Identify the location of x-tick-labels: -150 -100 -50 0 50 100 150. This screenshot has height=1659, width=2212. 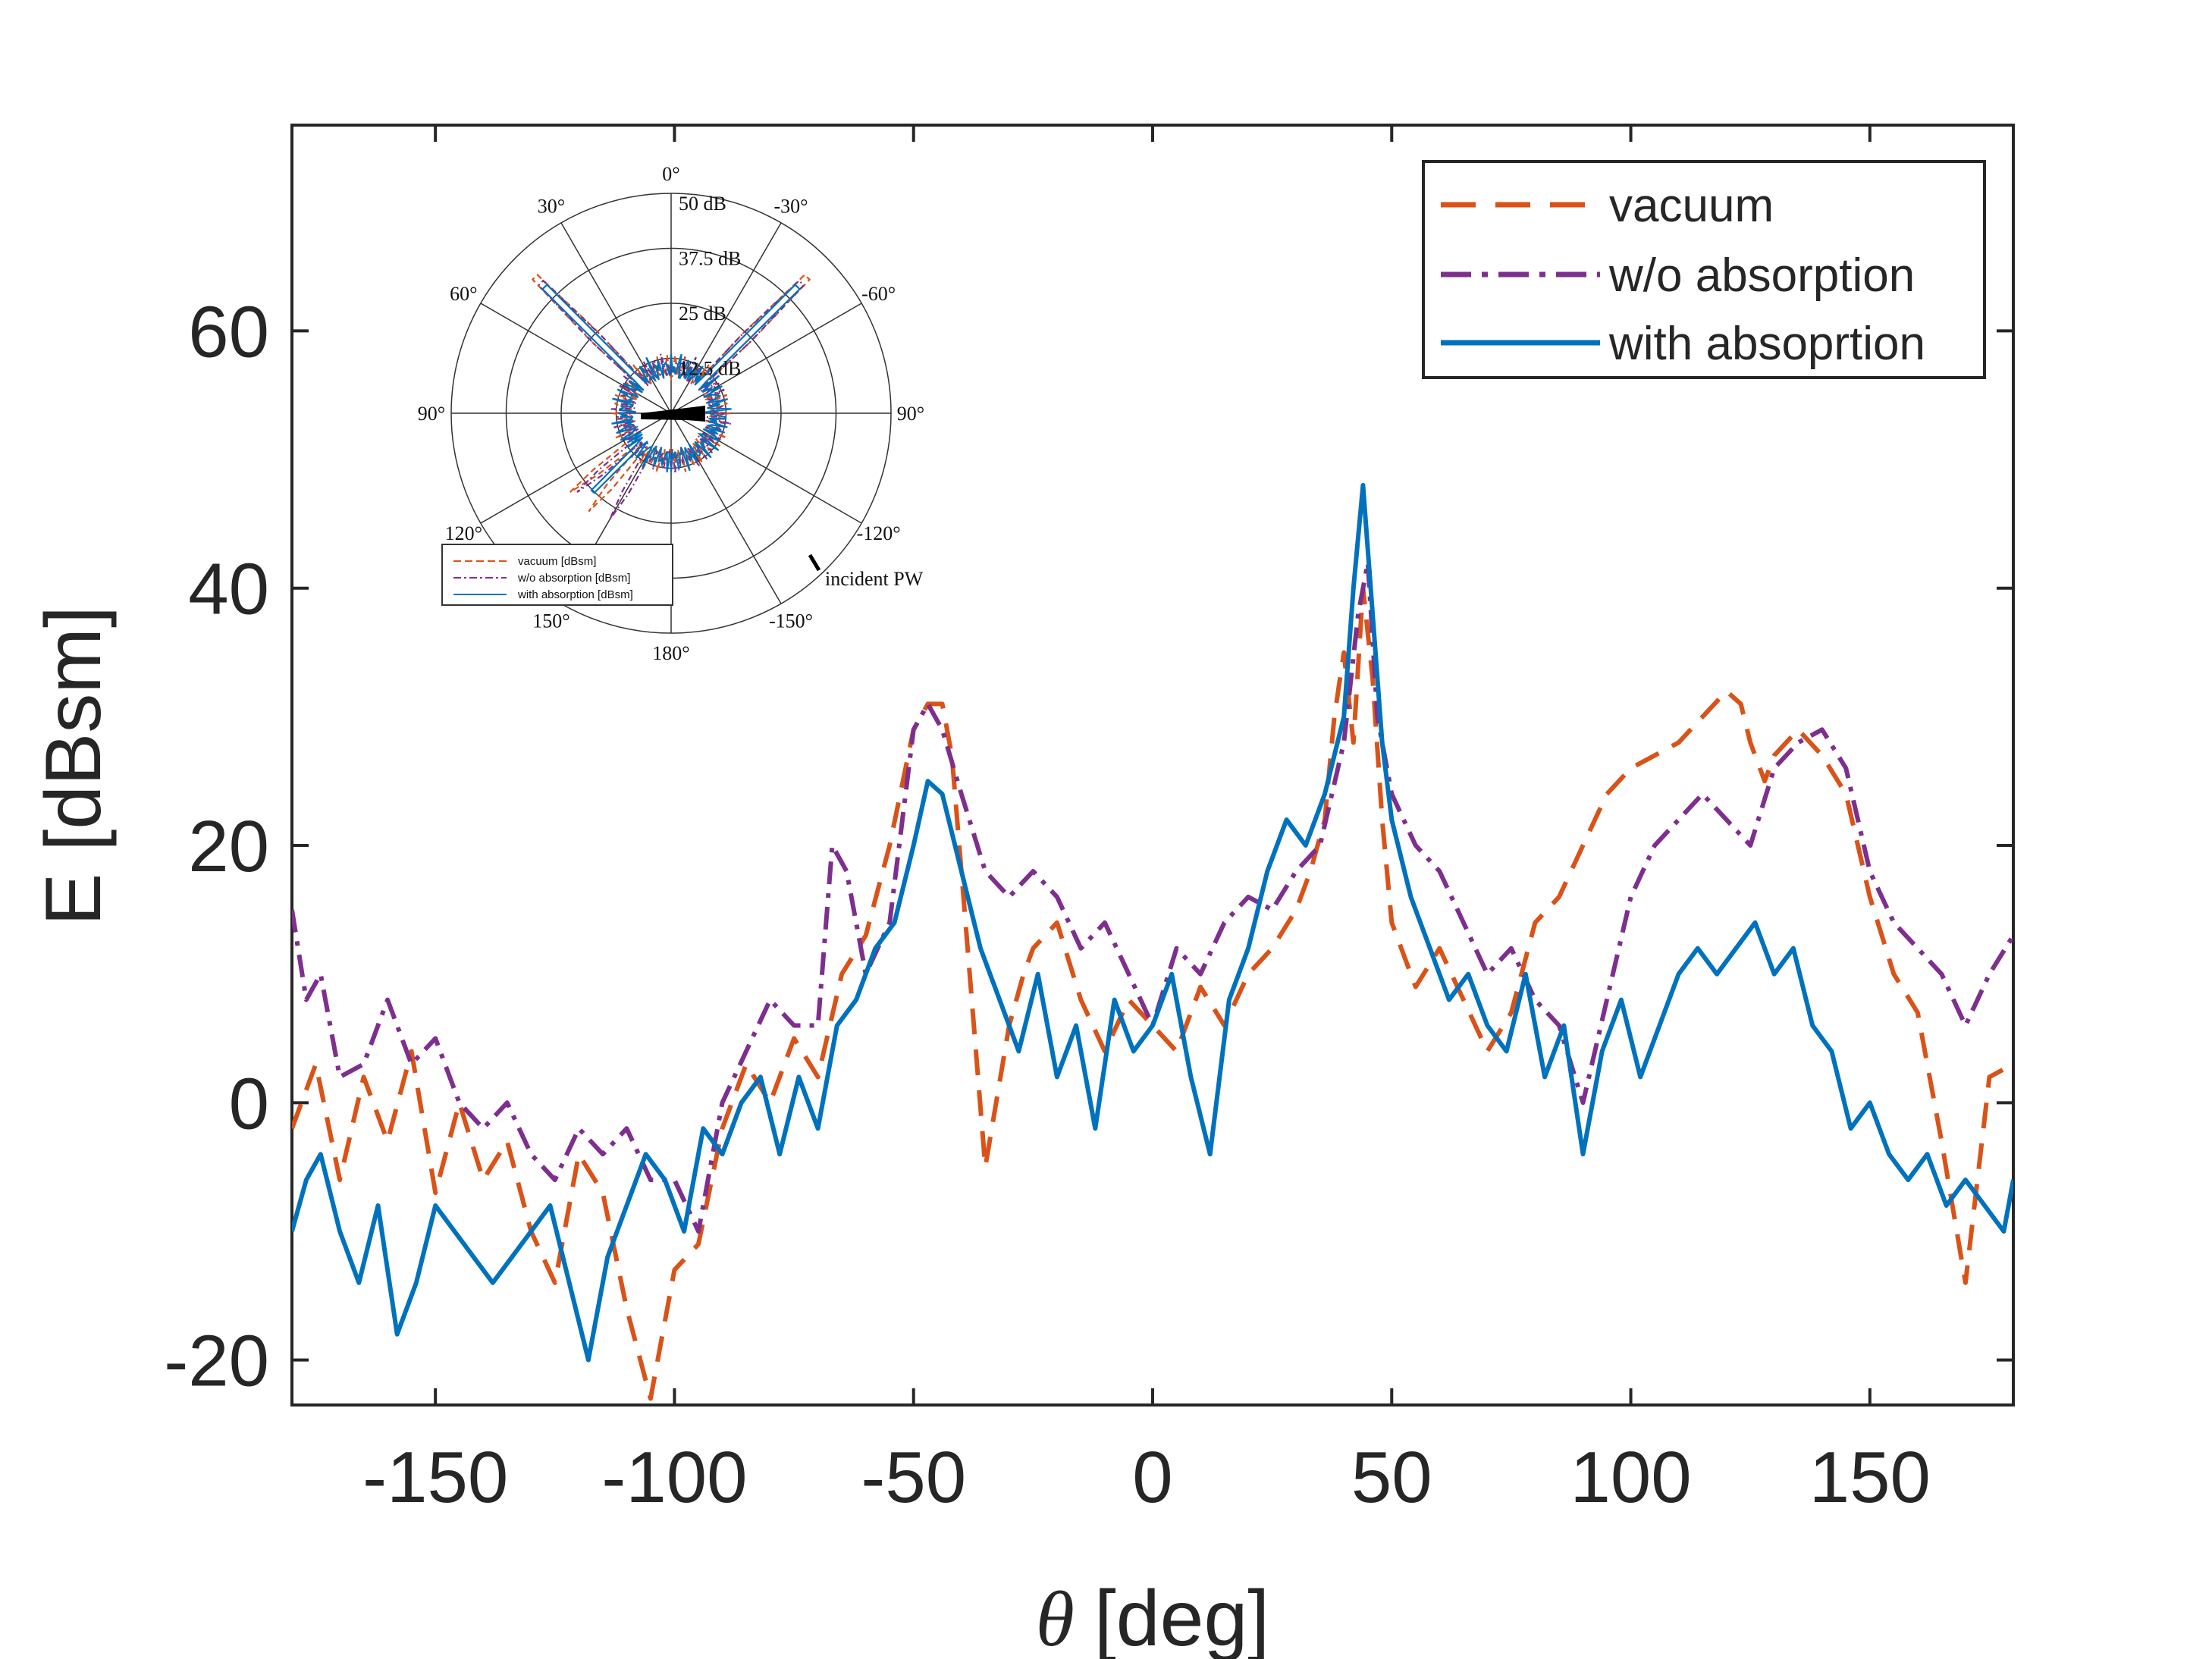
(1146, 1477).